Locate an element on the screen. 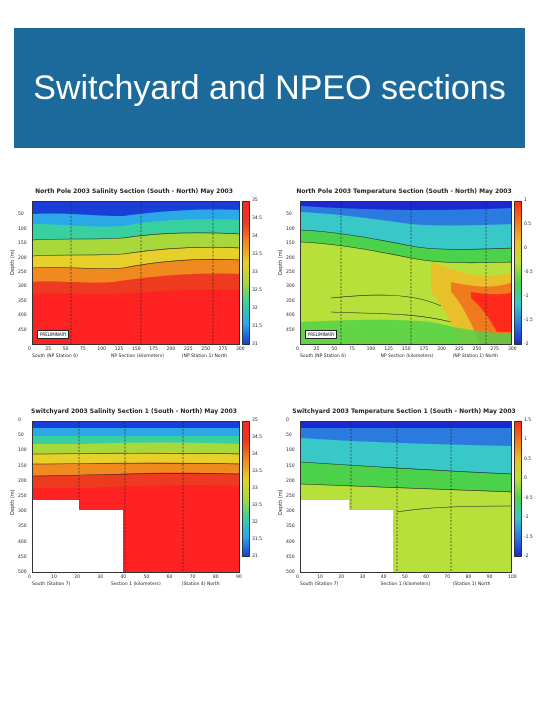  colorbar-tick-label: 1.5 is located at coordinates (528, 420).